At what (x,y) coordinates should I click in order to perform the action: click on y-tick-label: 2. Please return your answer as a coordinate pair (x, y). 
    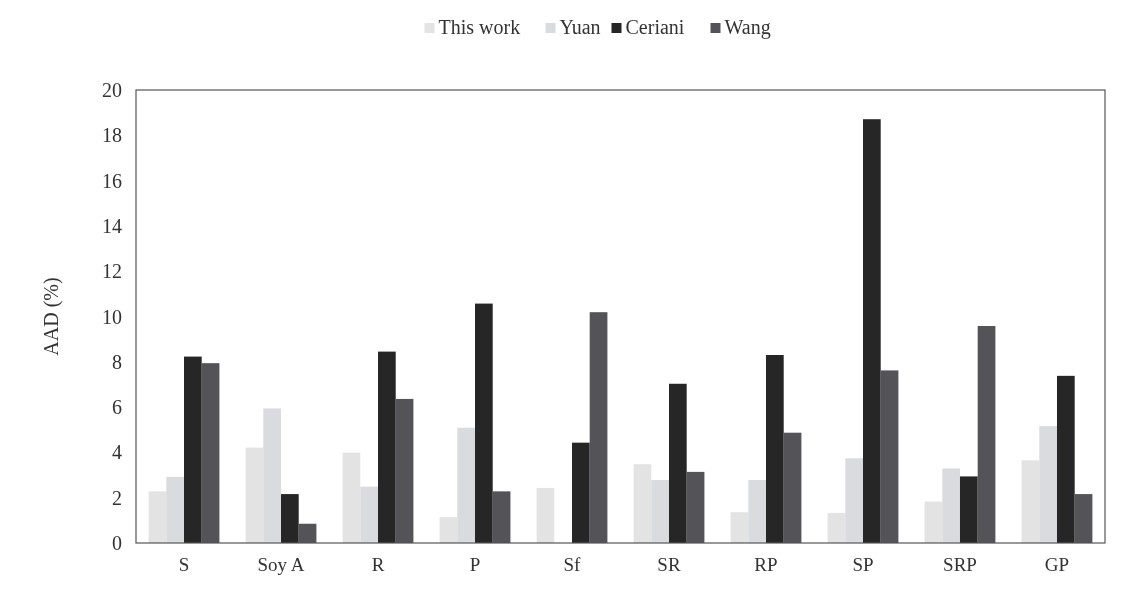
    Looking at the image, I should click on (117, 497).